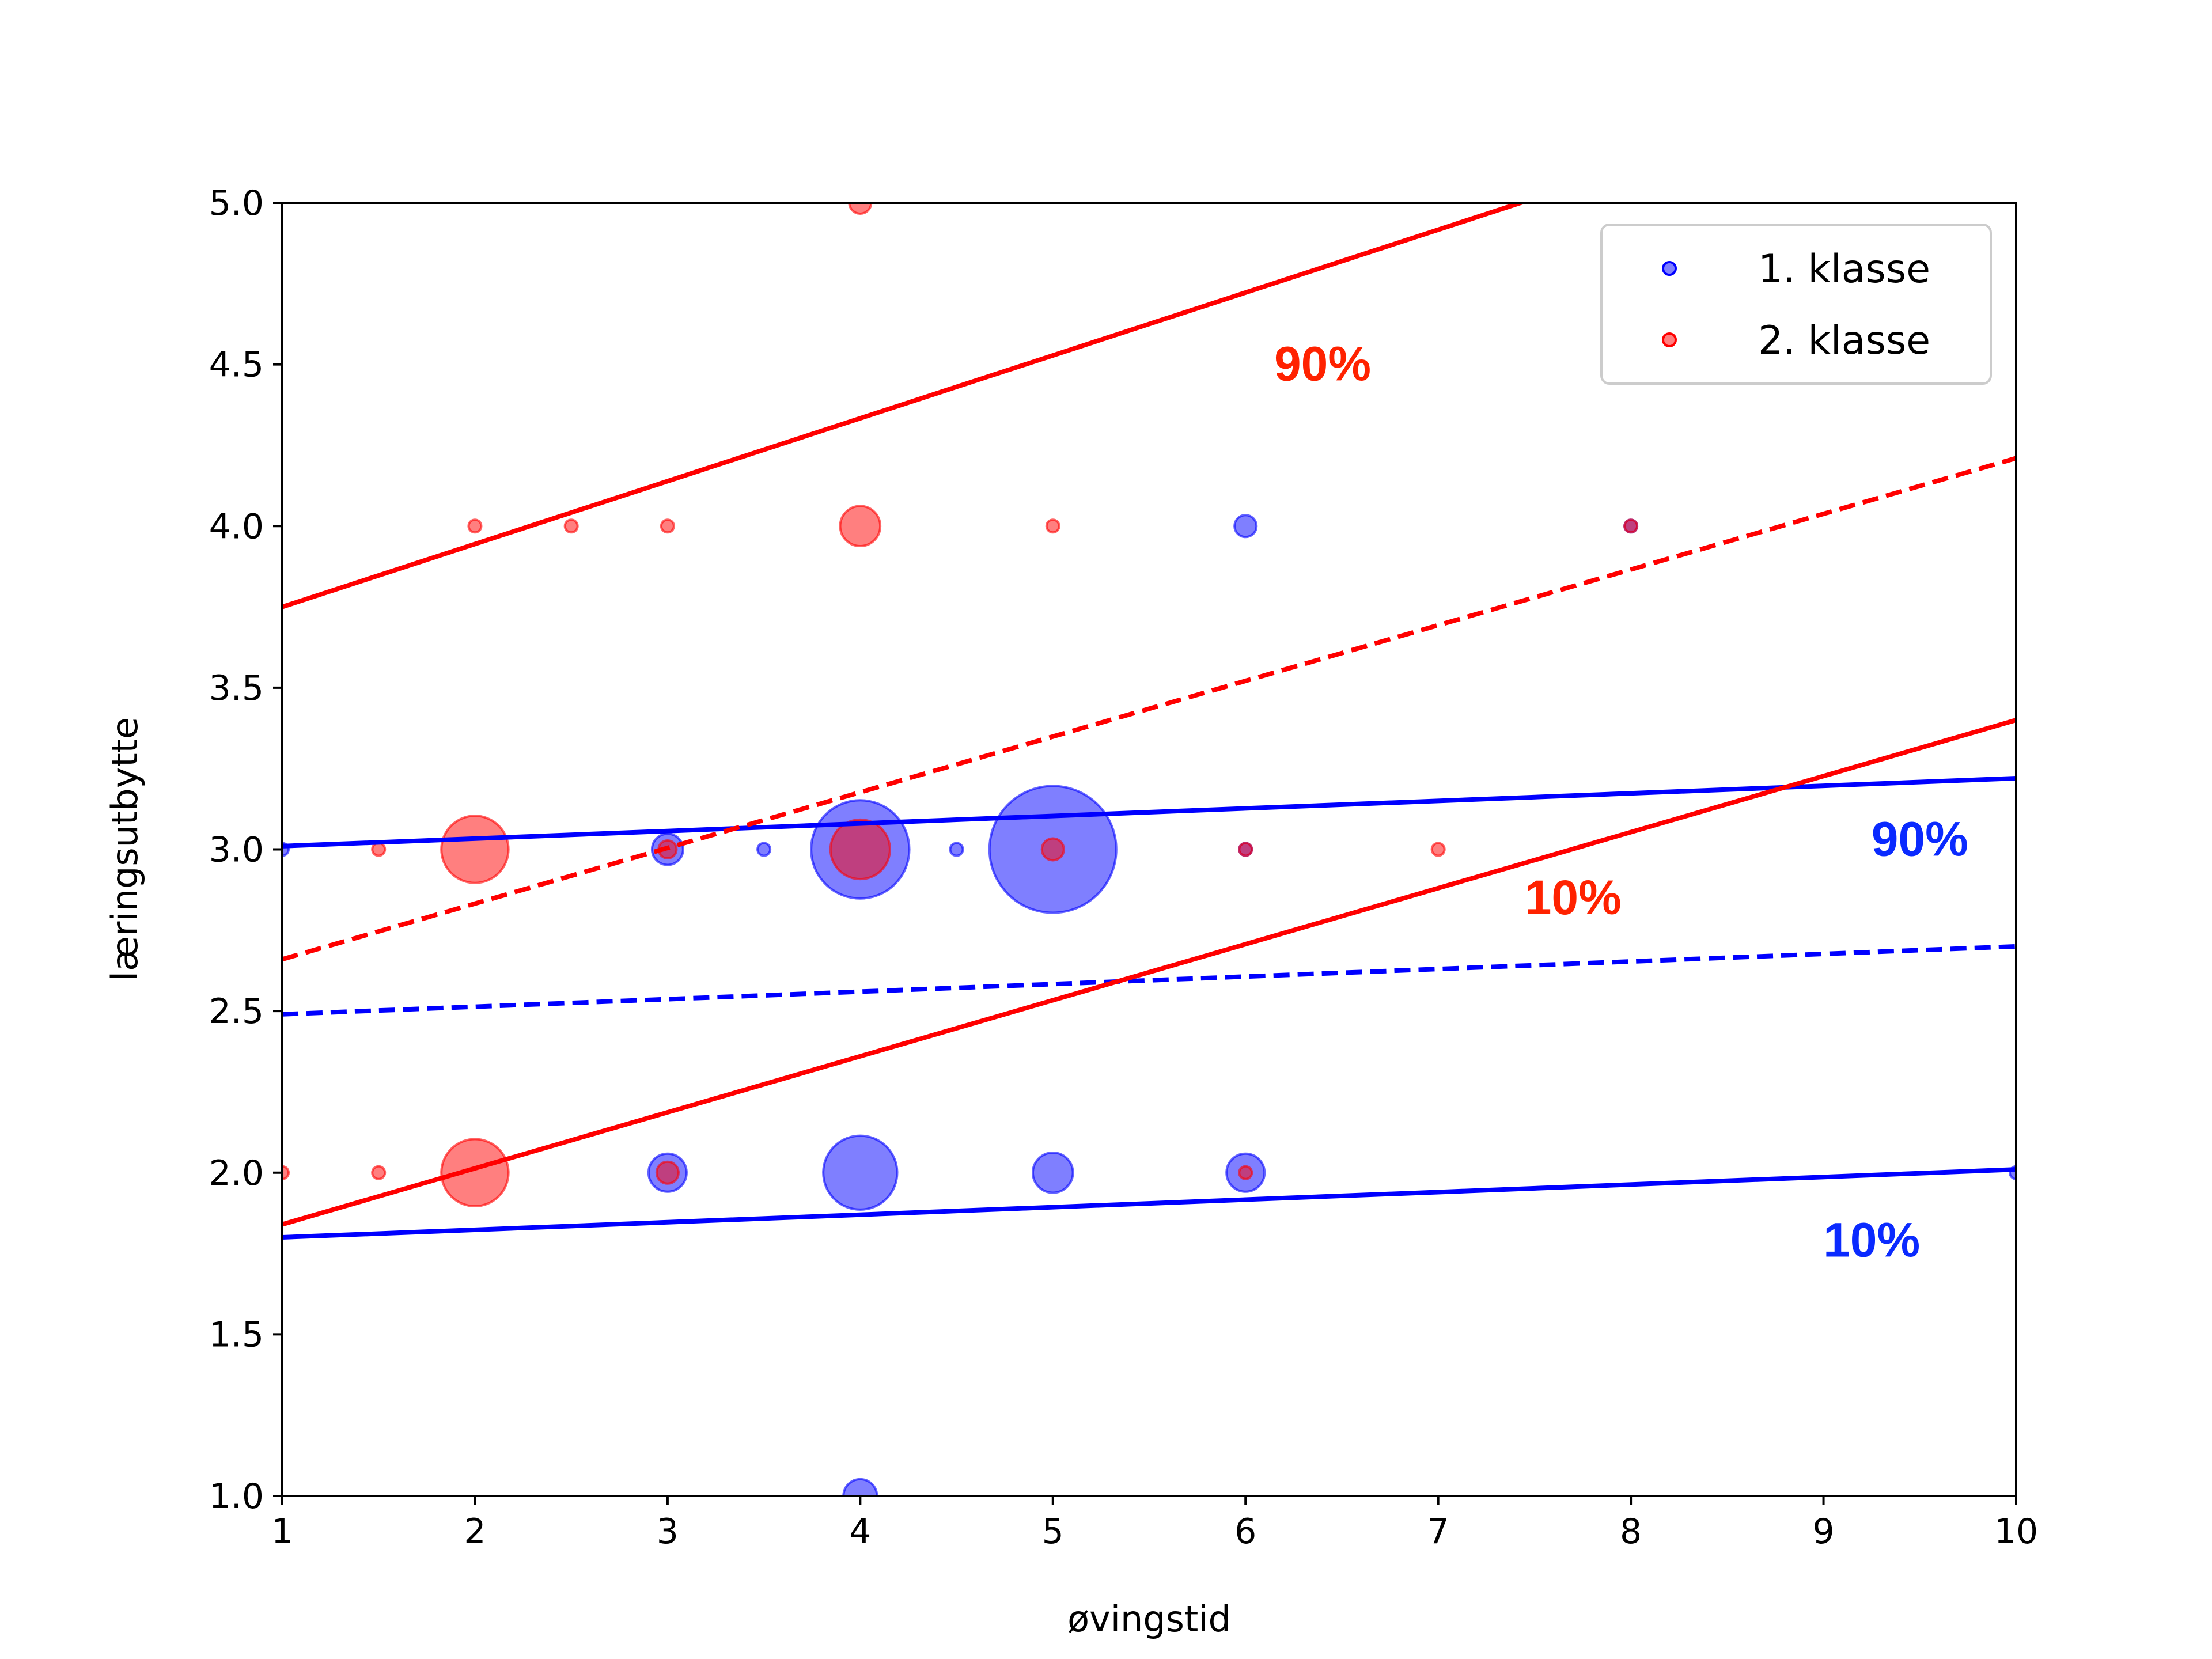 Image resolution: width=2212 pixels, height=1659 pixels. I want to click on x-tick-label: 10, so click(2016, 1532).